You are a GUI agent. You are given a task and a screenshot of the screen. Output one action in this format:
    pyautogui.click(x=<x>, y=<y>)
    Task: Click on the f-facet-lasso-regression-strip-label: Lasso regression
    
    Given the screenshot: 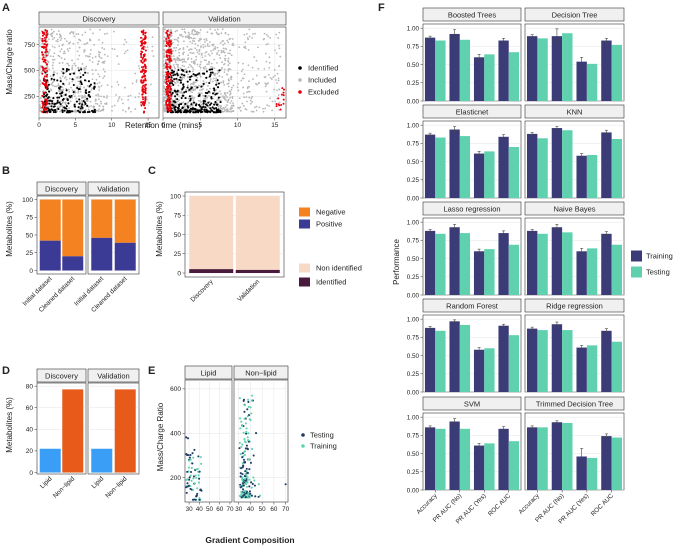 What is the action you would take?
    pyautogui.click(x=471, y=209)
    